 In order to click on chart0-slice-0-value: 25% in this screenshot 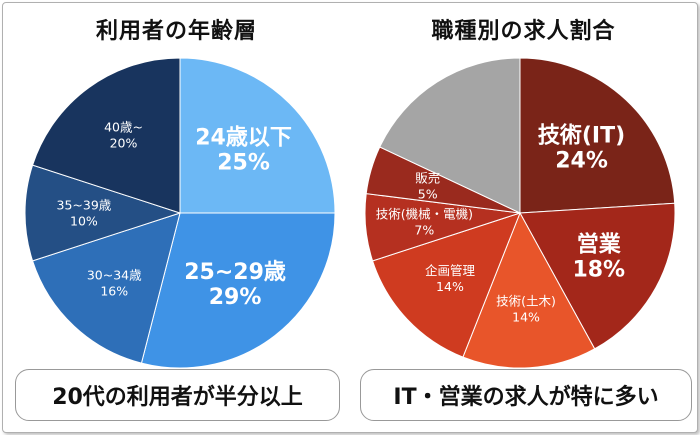, I will do `click(243, 163)`.